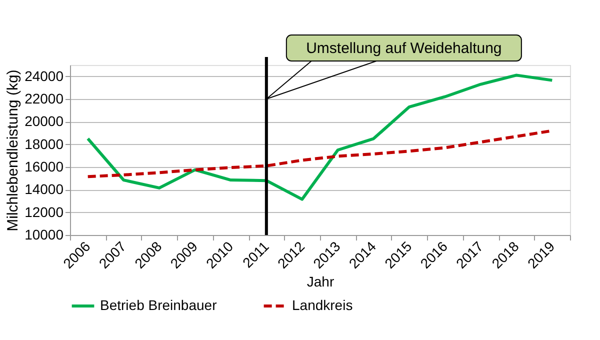  What do you see at coordinates (404, 48) in the screenshot?
I see `ref-line-label: Umstellung auf Weidehaltung` at bounding box center [404, 48].